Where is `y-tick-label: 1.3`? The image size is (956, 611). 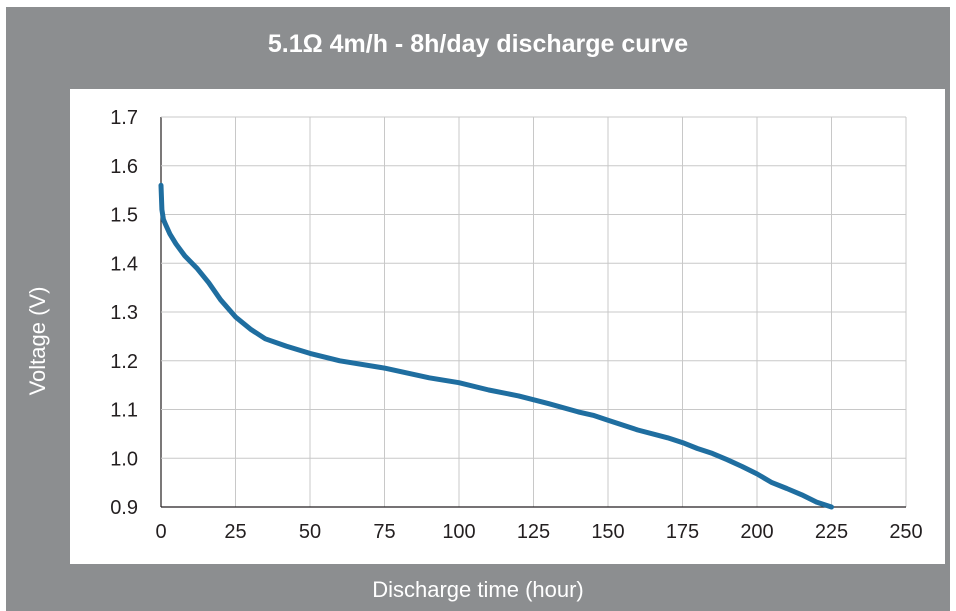
y-tick-label: 1.3 is located at coordinates (124, 313).